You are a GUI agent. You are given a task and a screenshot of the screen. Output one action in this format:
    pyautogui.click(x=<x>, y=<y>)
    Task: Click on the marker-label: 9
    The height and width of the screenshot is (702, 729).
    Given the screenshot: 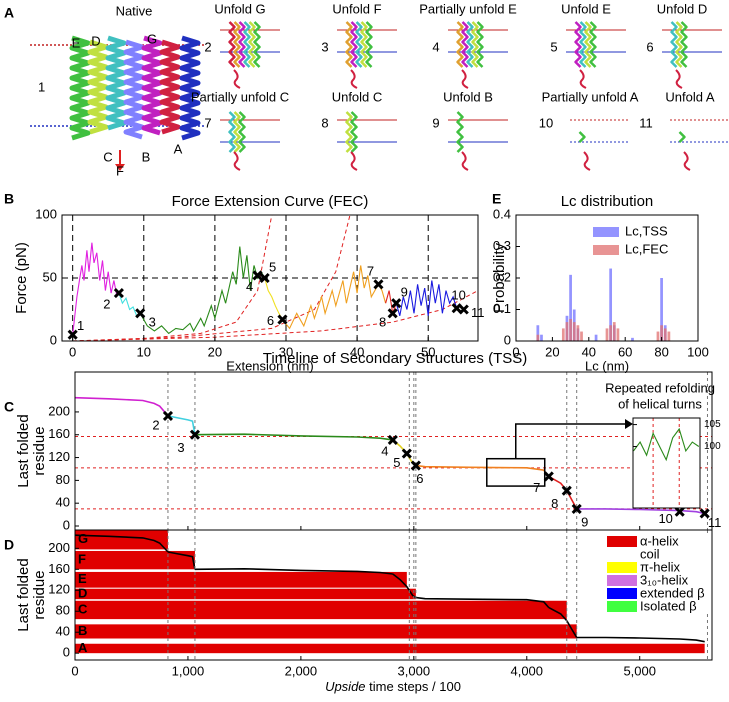 What is the action you would take?
    pyautogui.click(x=404, y=292)
    